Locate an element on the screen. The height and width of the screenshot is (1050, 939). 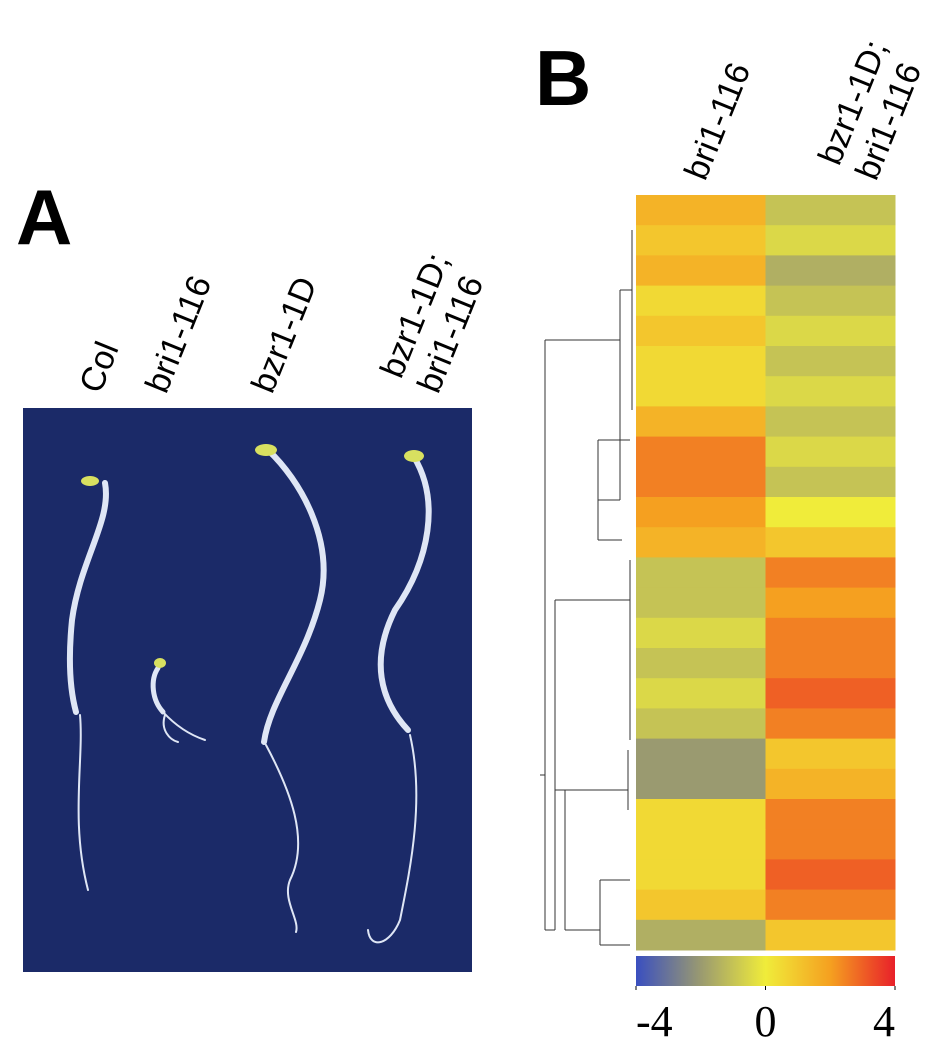
panel-label: B is located at coordinates (563, 78).